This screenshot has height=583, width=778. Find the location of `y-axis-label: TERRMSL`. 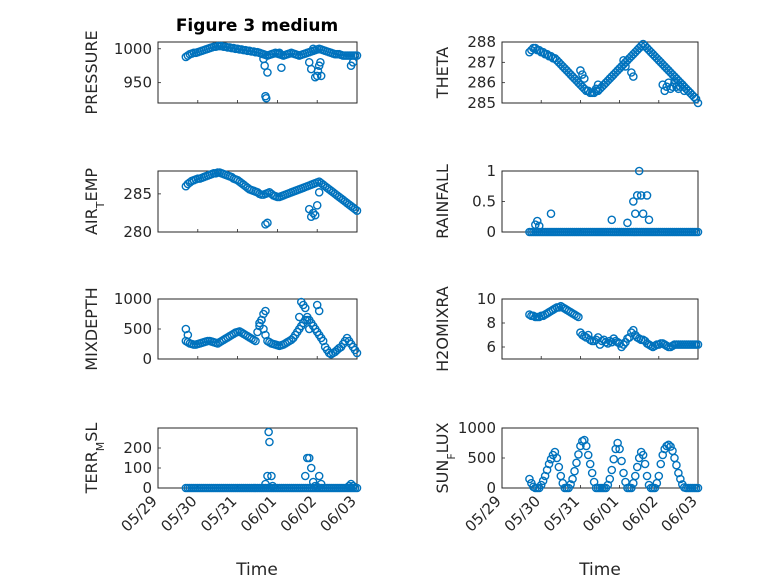

y-axis-label: TERRMSL is located at coordinates (94, 459).